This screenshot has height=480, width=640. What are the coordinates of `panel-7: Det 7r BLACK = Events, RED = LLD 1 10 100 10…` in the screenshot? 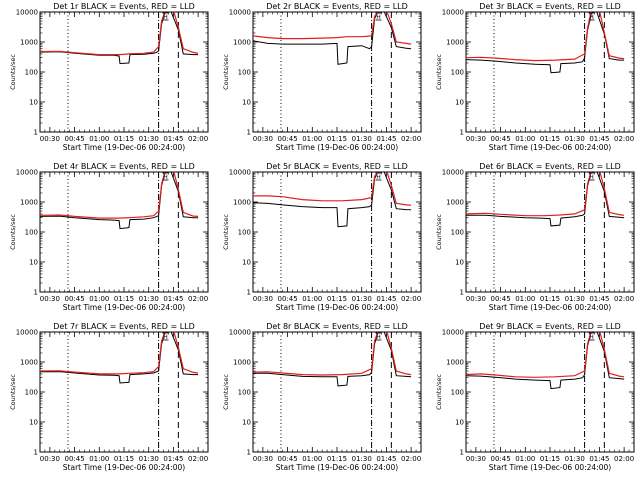 It's located at (109, 397).